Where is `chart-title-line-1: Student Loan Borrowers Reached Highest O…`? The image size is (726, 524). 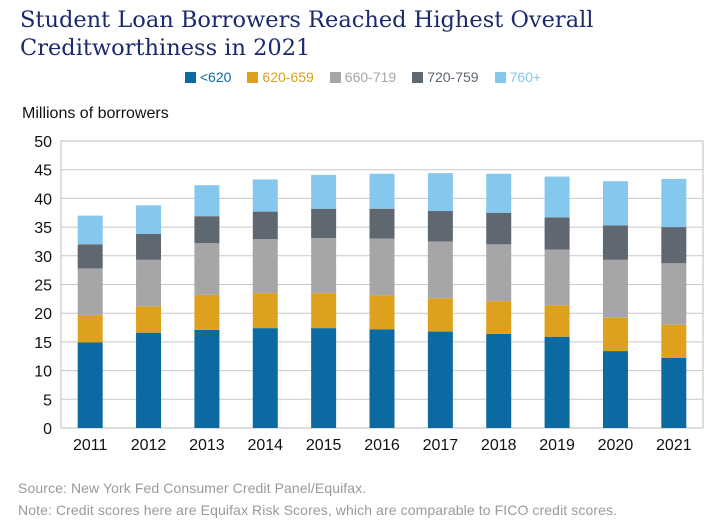 chart-title-line-1: Student Loan Borrowers Reached Highest O… is located at coordinates (307, 20).